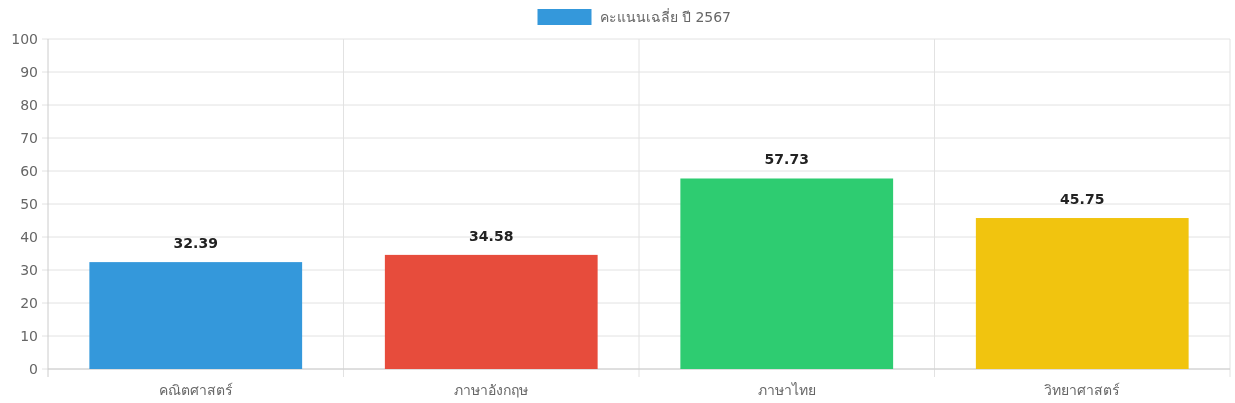  Describe the element at coordinates (1082, 390) in the screenshot. I see `x-tick-label: วิทยาศาสตร์` at that location.